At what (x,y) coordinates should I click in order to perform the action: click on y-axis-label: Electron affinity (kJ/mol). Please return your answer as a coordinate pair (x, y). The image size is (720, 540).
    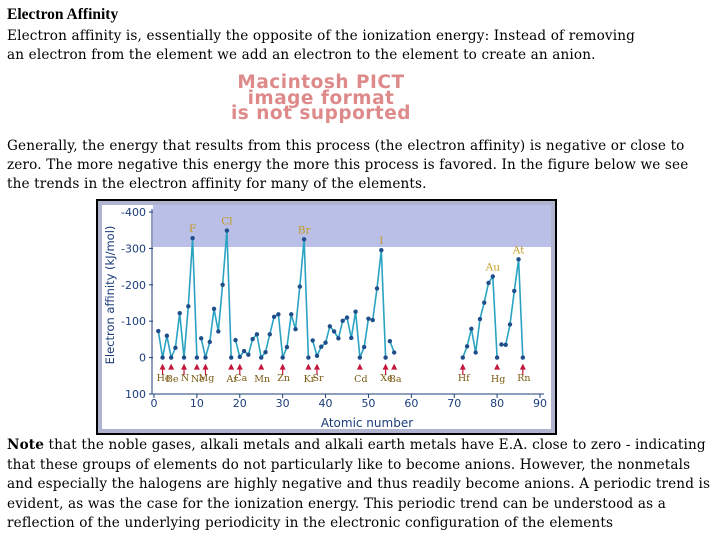
    Looking at the image, I should click on (110, 295).